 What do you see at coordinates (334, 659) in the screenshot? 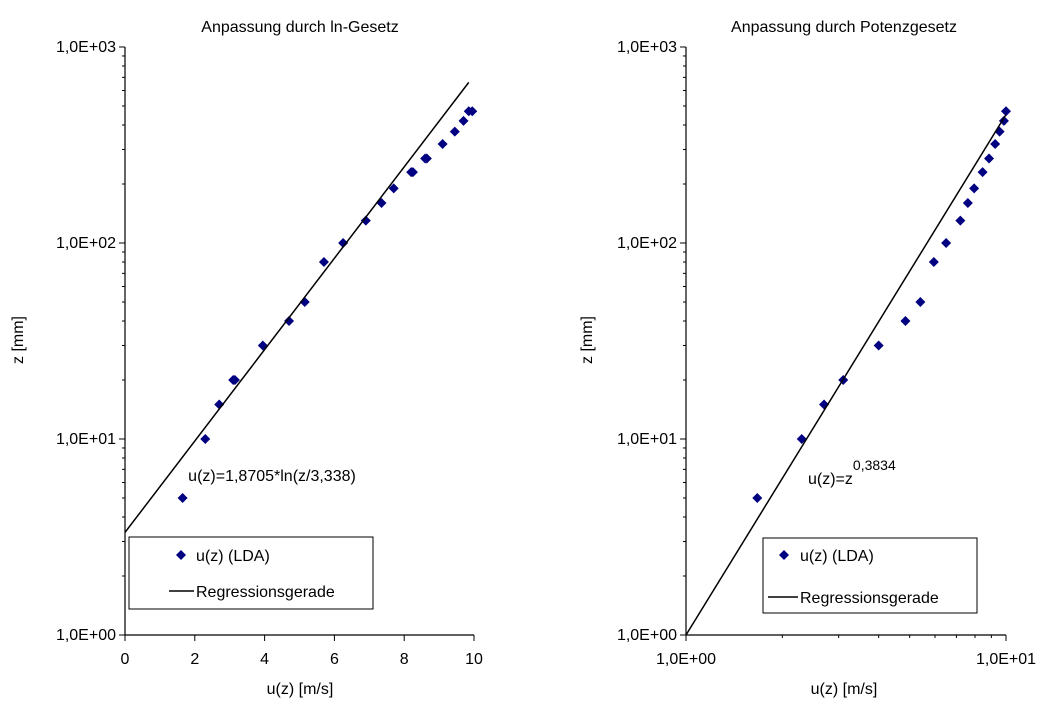
I see `x-tick-label: 6` at bounding box center [334, 659].